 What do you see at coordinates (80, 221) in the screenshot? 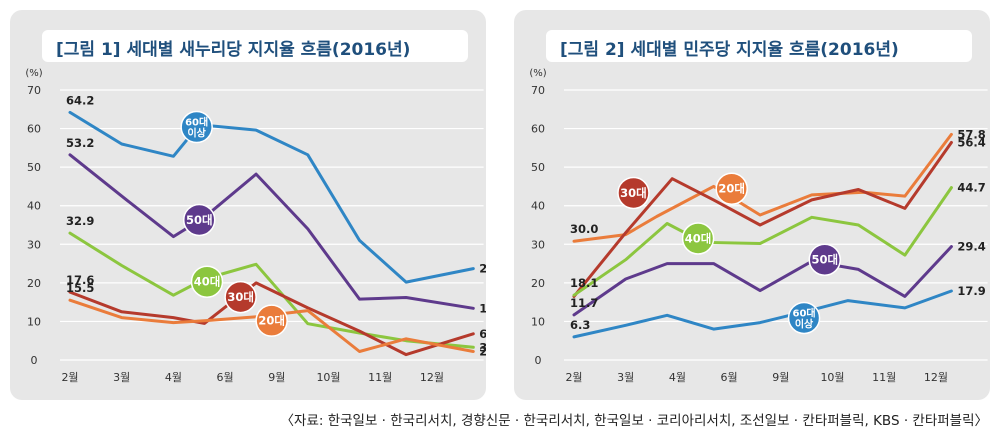
I see `data-label-start: 32.9` at bounding box center [80, 221].